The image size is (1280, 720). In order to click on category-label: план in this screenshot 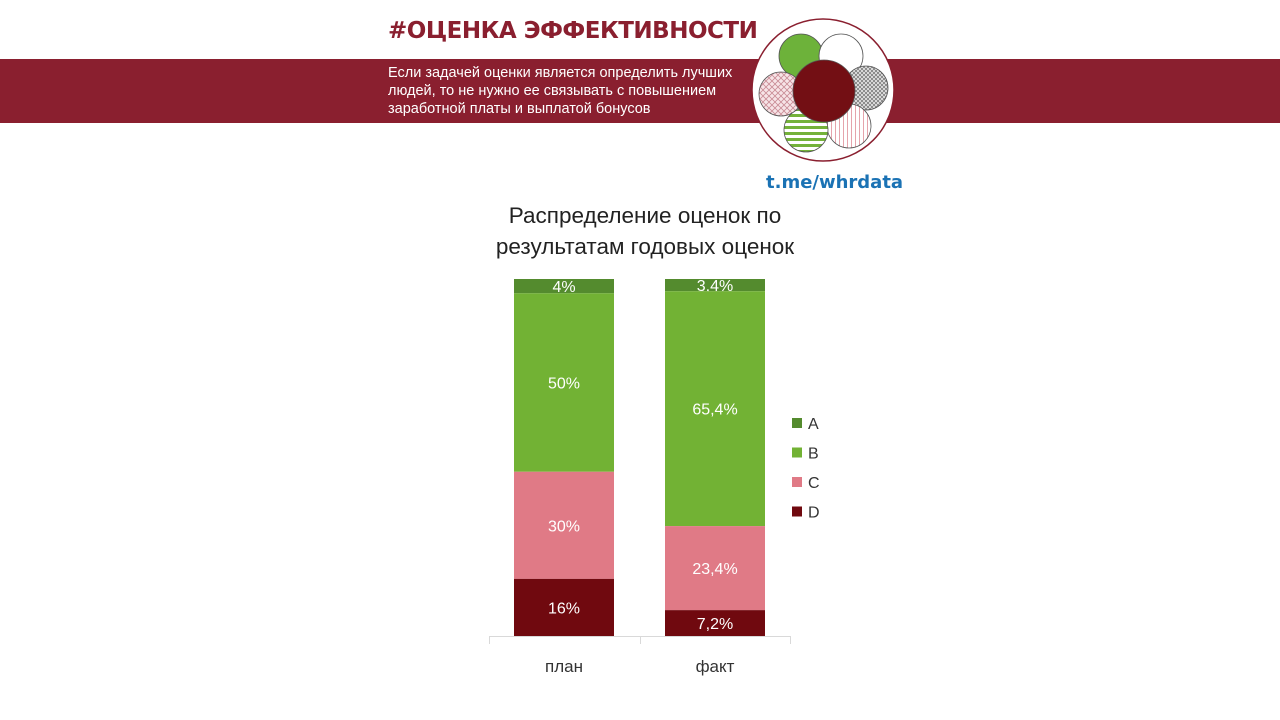, I will do `click(564, 666)`.